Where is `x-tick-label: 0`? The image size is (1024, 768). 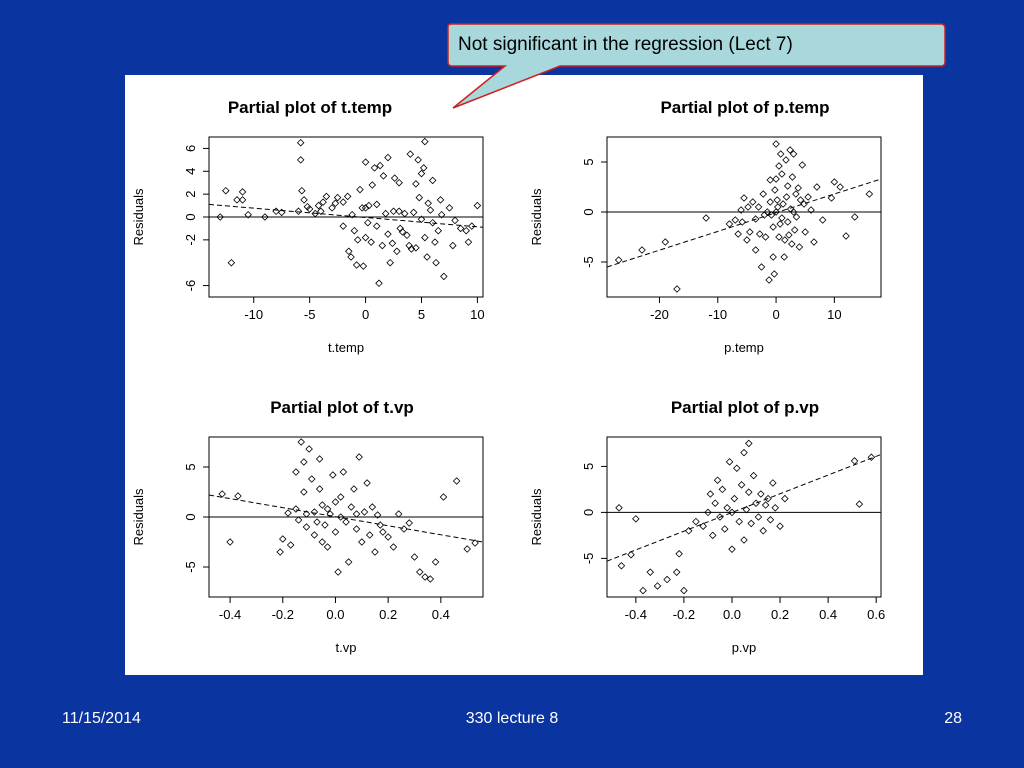 x-tick-label: 0 is located at coordinates (775, 314).